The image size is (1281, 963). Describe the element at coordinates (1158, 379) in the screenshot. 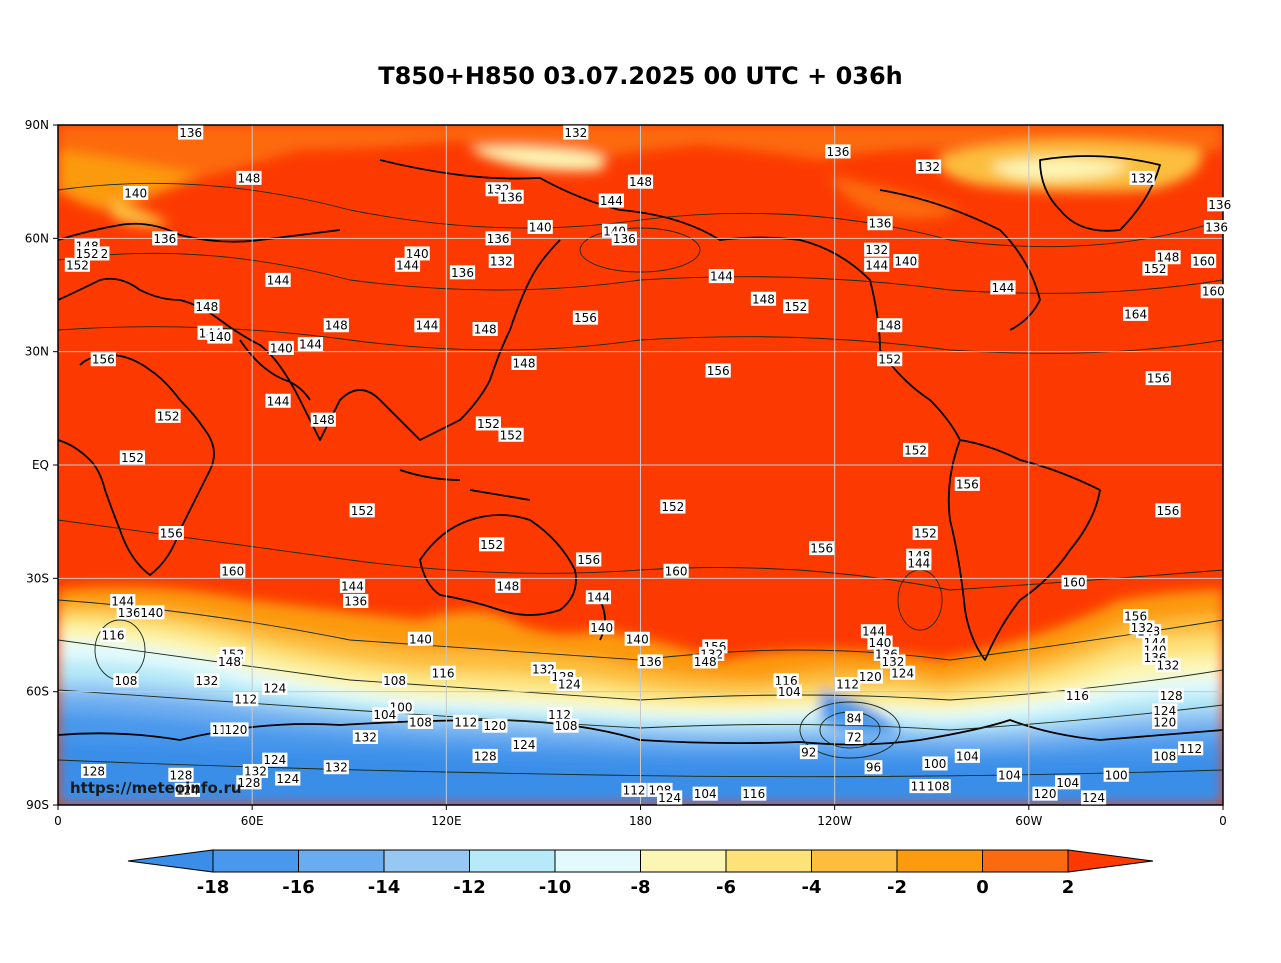

I see `contour-label-text: 156` at that location.